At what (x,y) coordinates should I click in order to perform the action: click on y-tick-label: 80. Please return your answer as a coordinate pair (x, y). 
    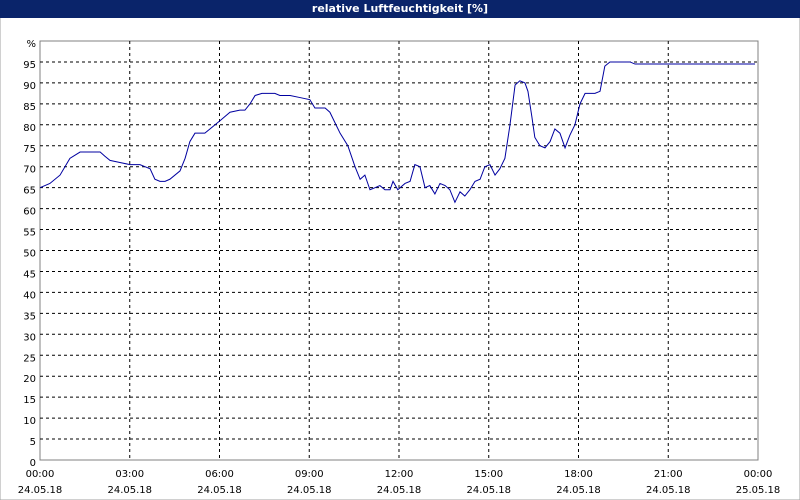
    Looking at the image, I should click on (29, 128).